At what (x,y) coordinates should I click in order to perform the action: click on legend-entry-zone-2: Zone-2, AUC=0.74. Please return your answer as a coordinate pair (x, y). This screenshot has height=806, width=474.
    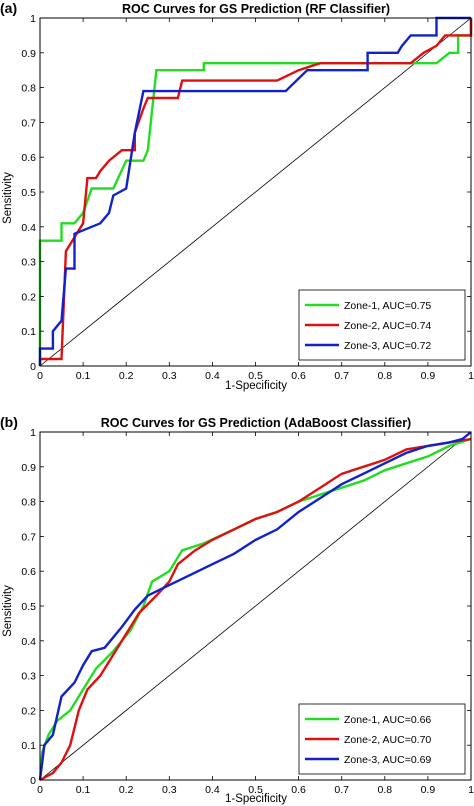
    Looking at the image, I should click on (387, 326).